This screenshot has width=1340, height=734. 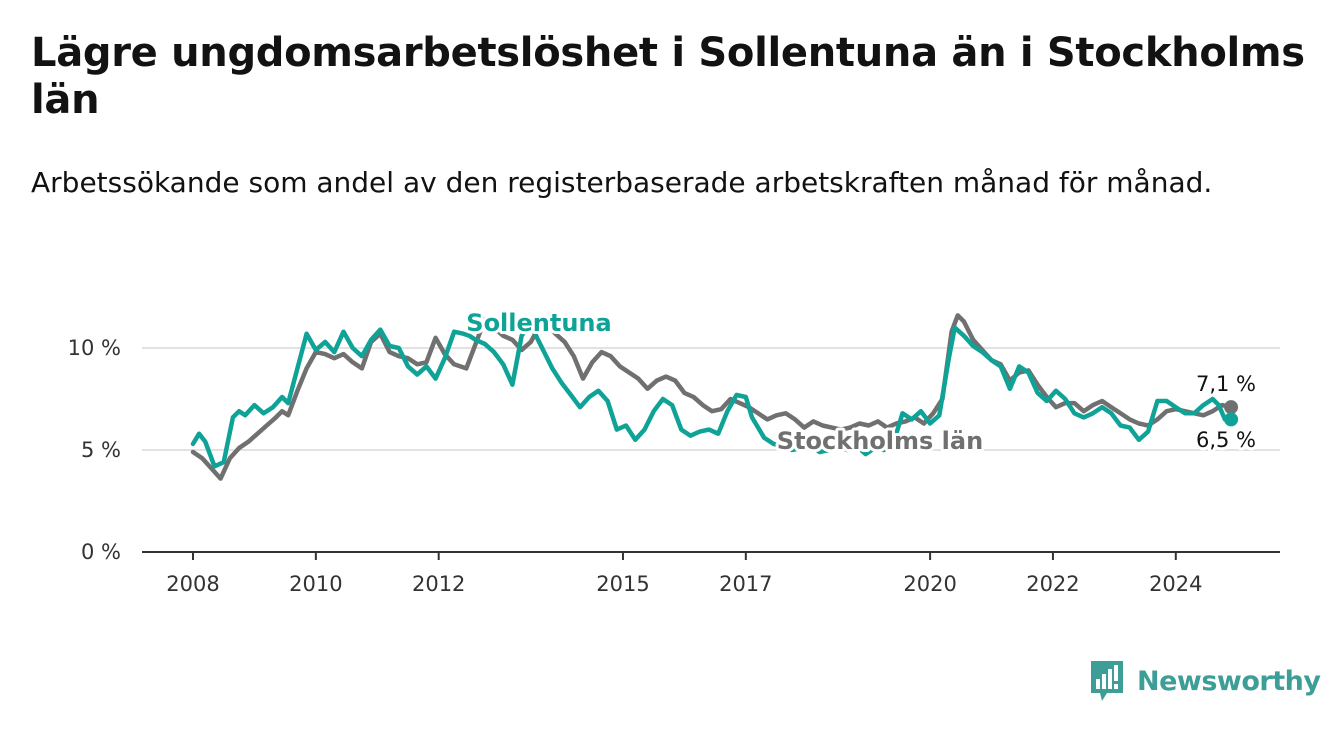 What do you see at coordinates (1226, 440) in the screenshot?
I see `end-value-label-sollentuna: 6,5 %` at bounding box center [1226, 440].